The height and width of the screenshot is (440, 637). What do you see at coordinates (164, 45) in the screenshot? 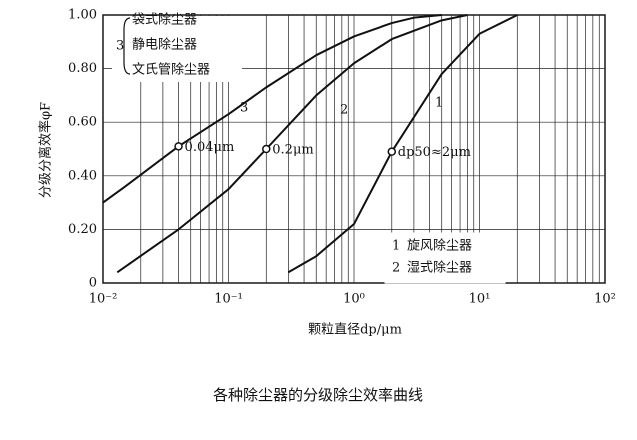
I see `legend-entry: 静电除尘器` at bounding box center [164, 45].